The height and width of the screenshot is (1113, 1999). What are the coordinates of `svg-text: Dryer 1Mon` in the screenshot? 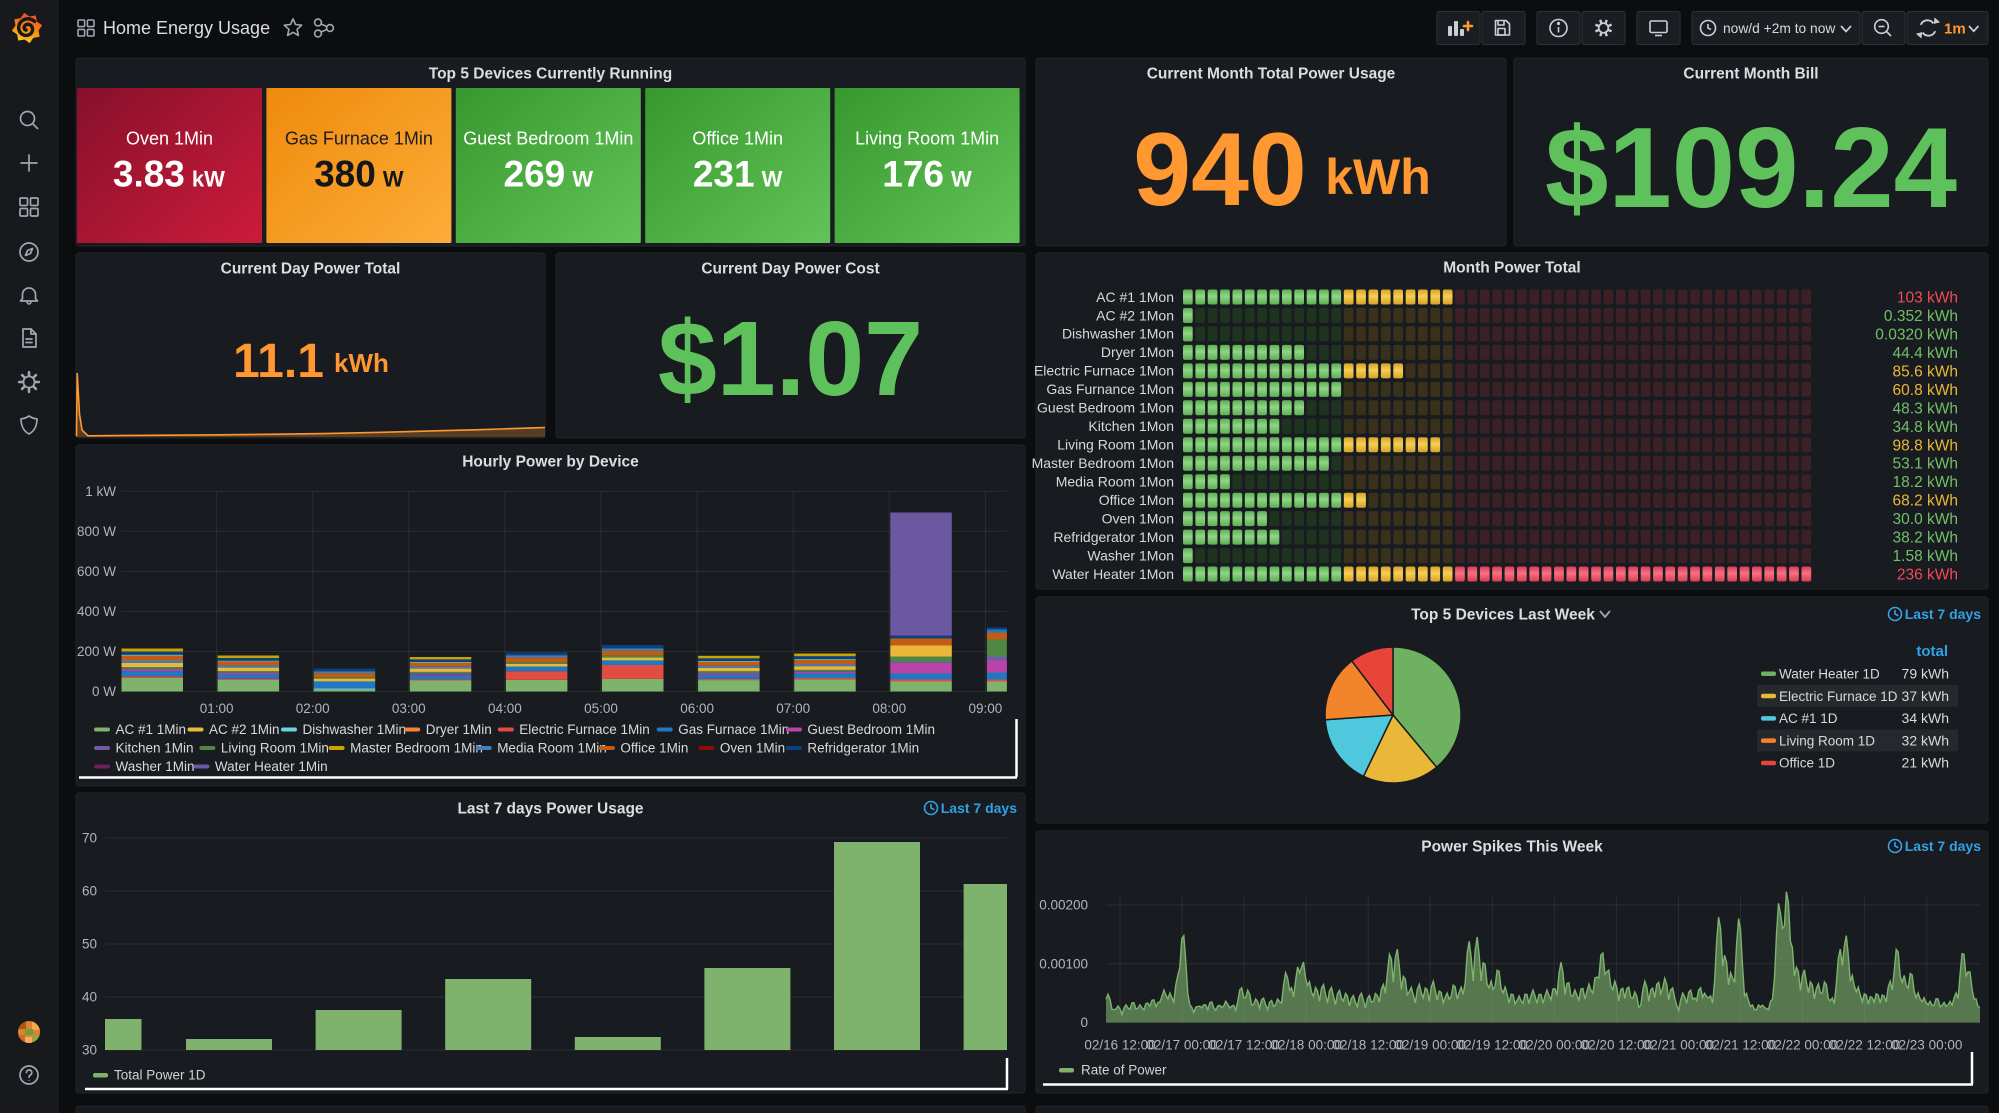 It's located at (1137, 352).